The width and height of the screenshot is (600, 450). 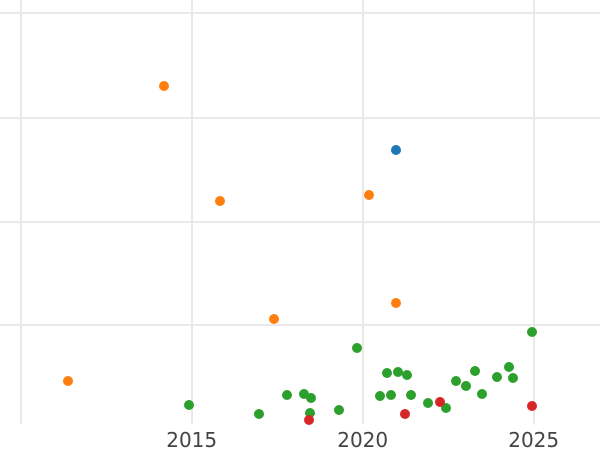 I want to click on x-tick-label: 2015, so click(x=192, y=439).